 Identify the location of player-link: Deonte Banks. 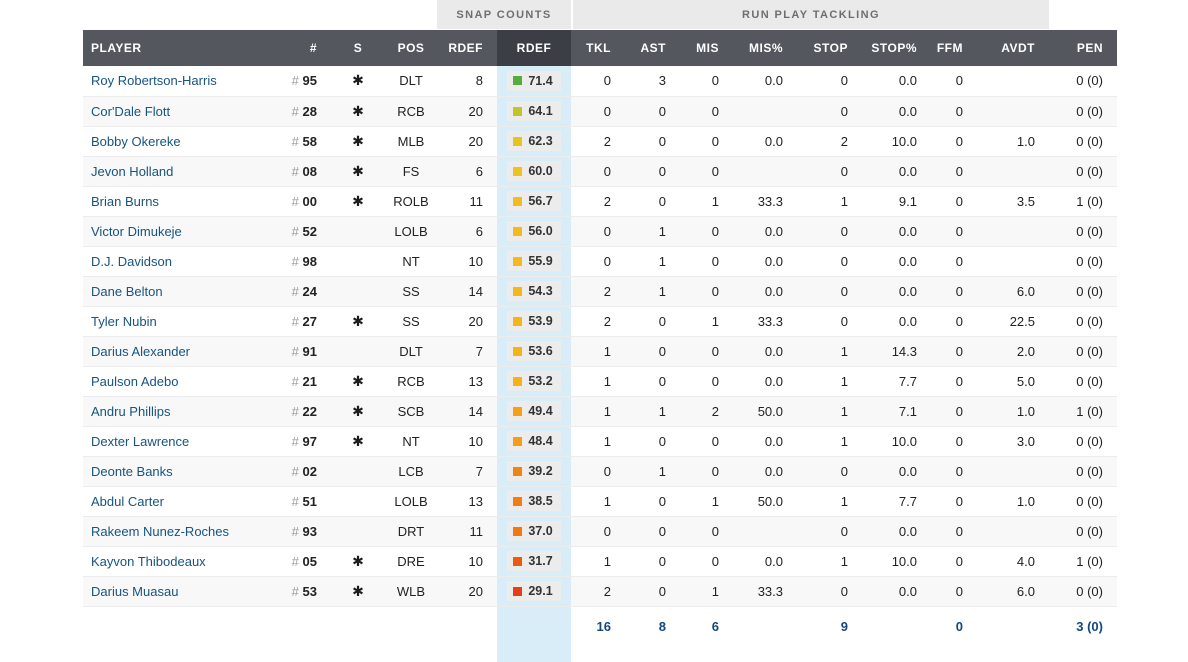
(132, 471).